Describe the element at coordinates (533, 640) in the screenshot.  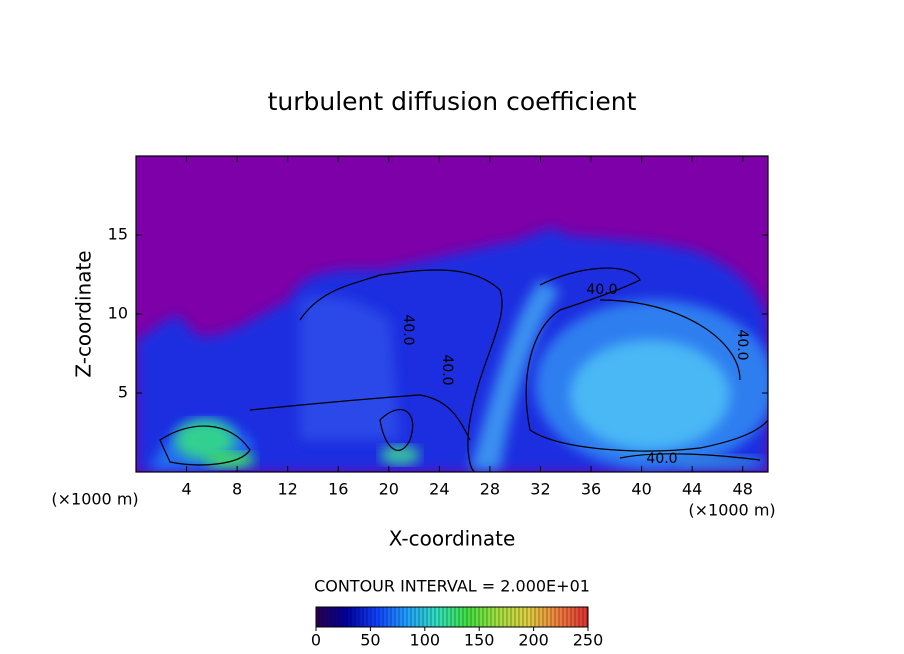
I see `colorbar-tick-label: 200` at that location.